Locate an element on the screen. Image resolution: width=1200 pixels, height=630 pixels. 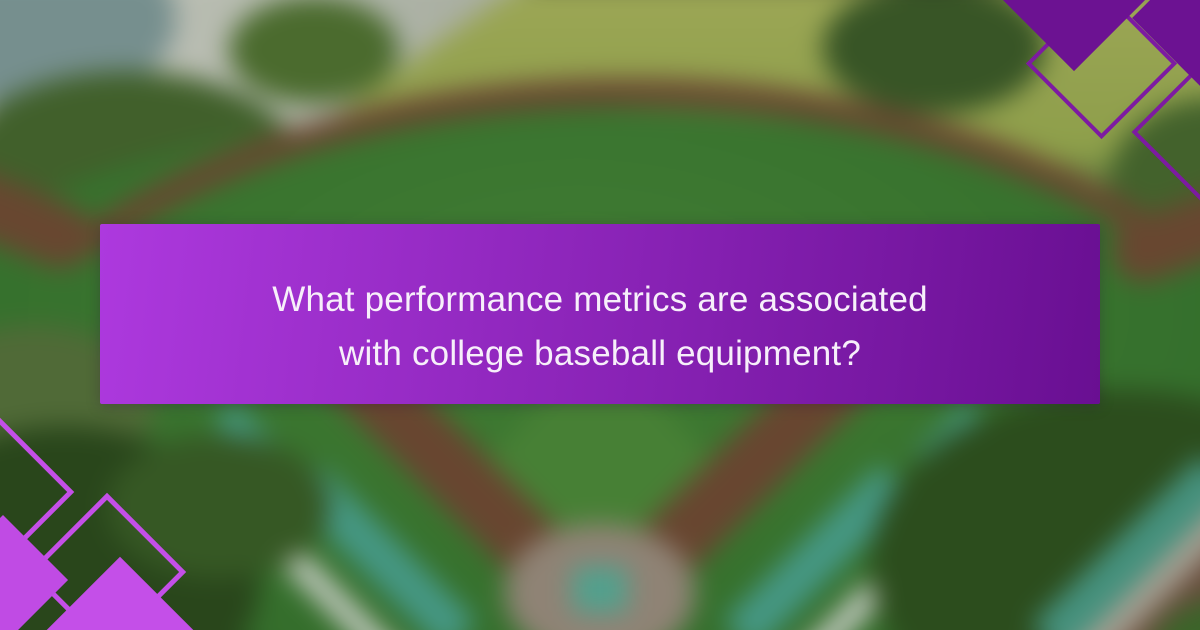
question-text-line2: with college baseball equipment? is located at coordinates (600, 353).